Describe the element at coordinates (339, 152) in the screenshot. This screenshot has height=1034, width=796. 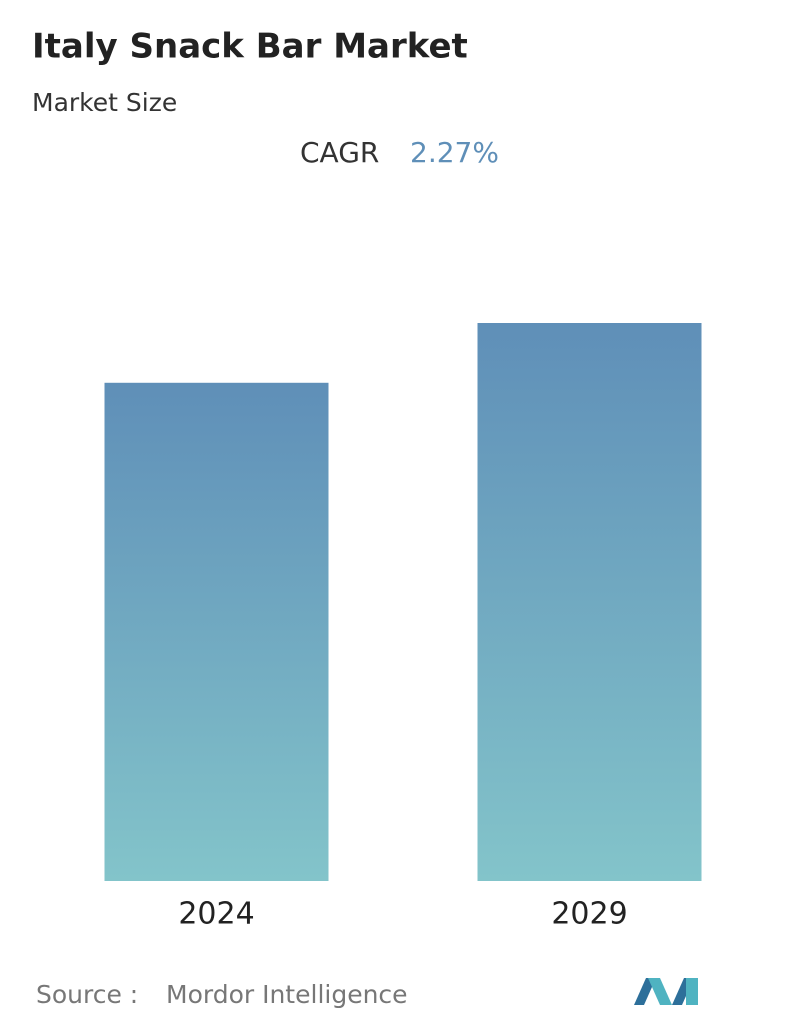
I see `cagr-label: CAGR` at that location.